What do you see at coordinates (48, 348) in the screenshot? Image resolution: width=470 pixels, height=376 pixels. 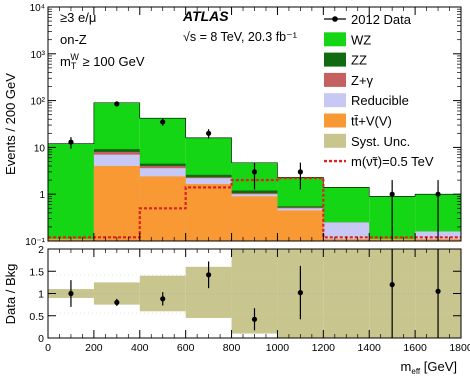 I see `x-tick-label: 0` at bounding box center [48, 348].